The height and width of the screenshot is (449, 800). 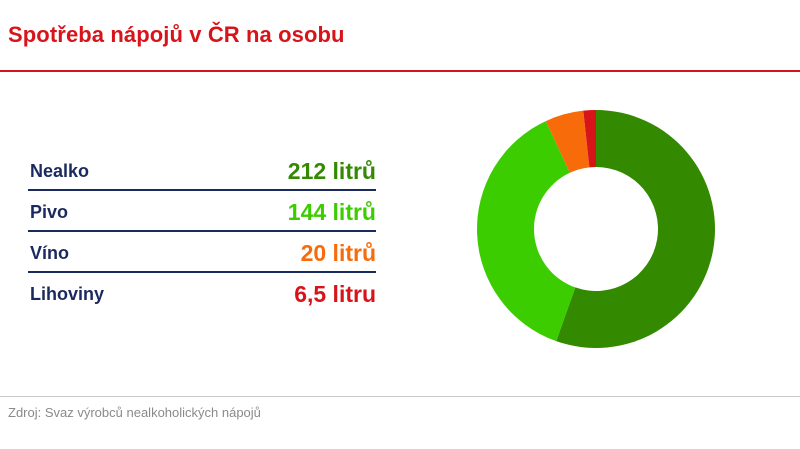 What do you see at coordinates (567, 141) in the screenshot?
I see `donut-slice-vino` at bounding box center [567, 141].